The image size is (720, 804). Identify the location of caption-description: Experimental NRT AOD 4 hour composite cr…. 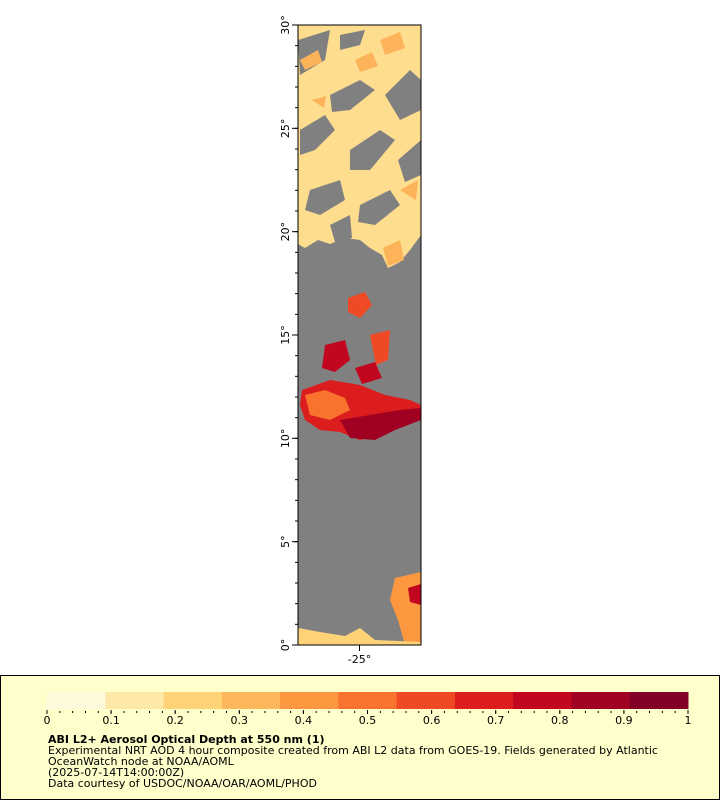
(353, 750).